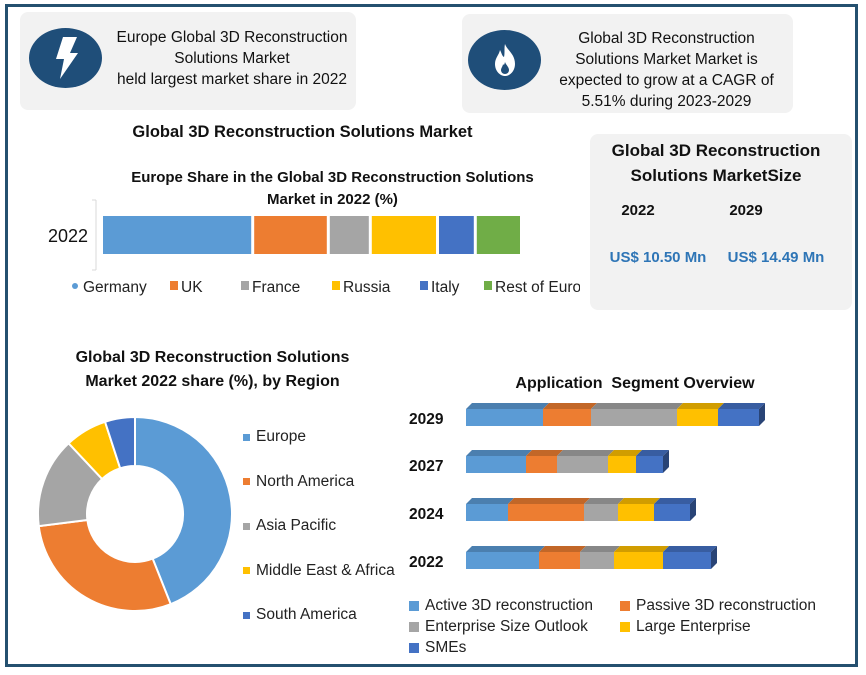 The height and width of the screenshot is (675, 866). What do you see at coordinates (498, 235) in the screenshot?
I see `bar-segment-rest-of-europe` at bounding box center [498, 235].